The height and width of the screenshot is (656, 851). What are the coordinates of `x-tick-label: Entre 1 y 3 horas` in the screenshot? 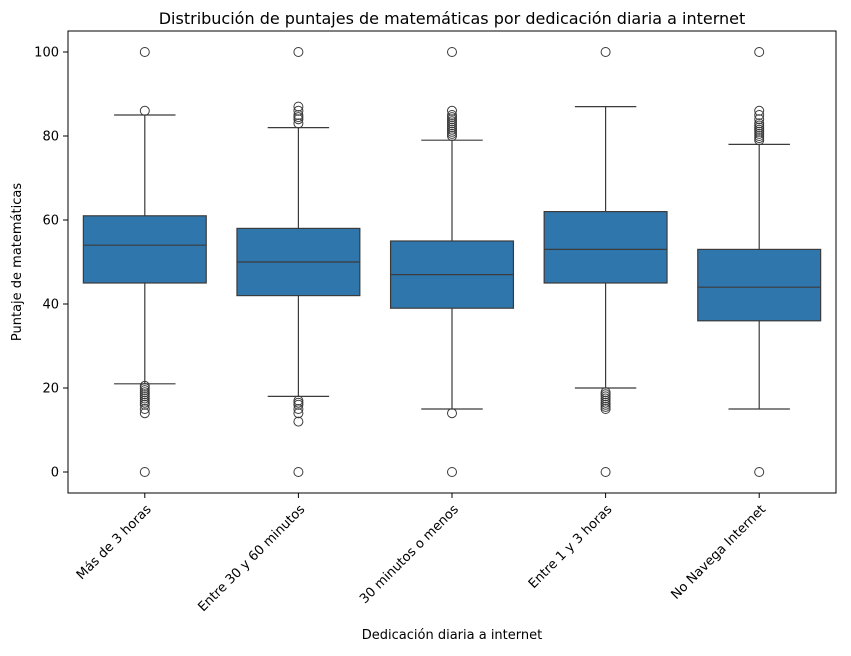 It's located at (571, 547).